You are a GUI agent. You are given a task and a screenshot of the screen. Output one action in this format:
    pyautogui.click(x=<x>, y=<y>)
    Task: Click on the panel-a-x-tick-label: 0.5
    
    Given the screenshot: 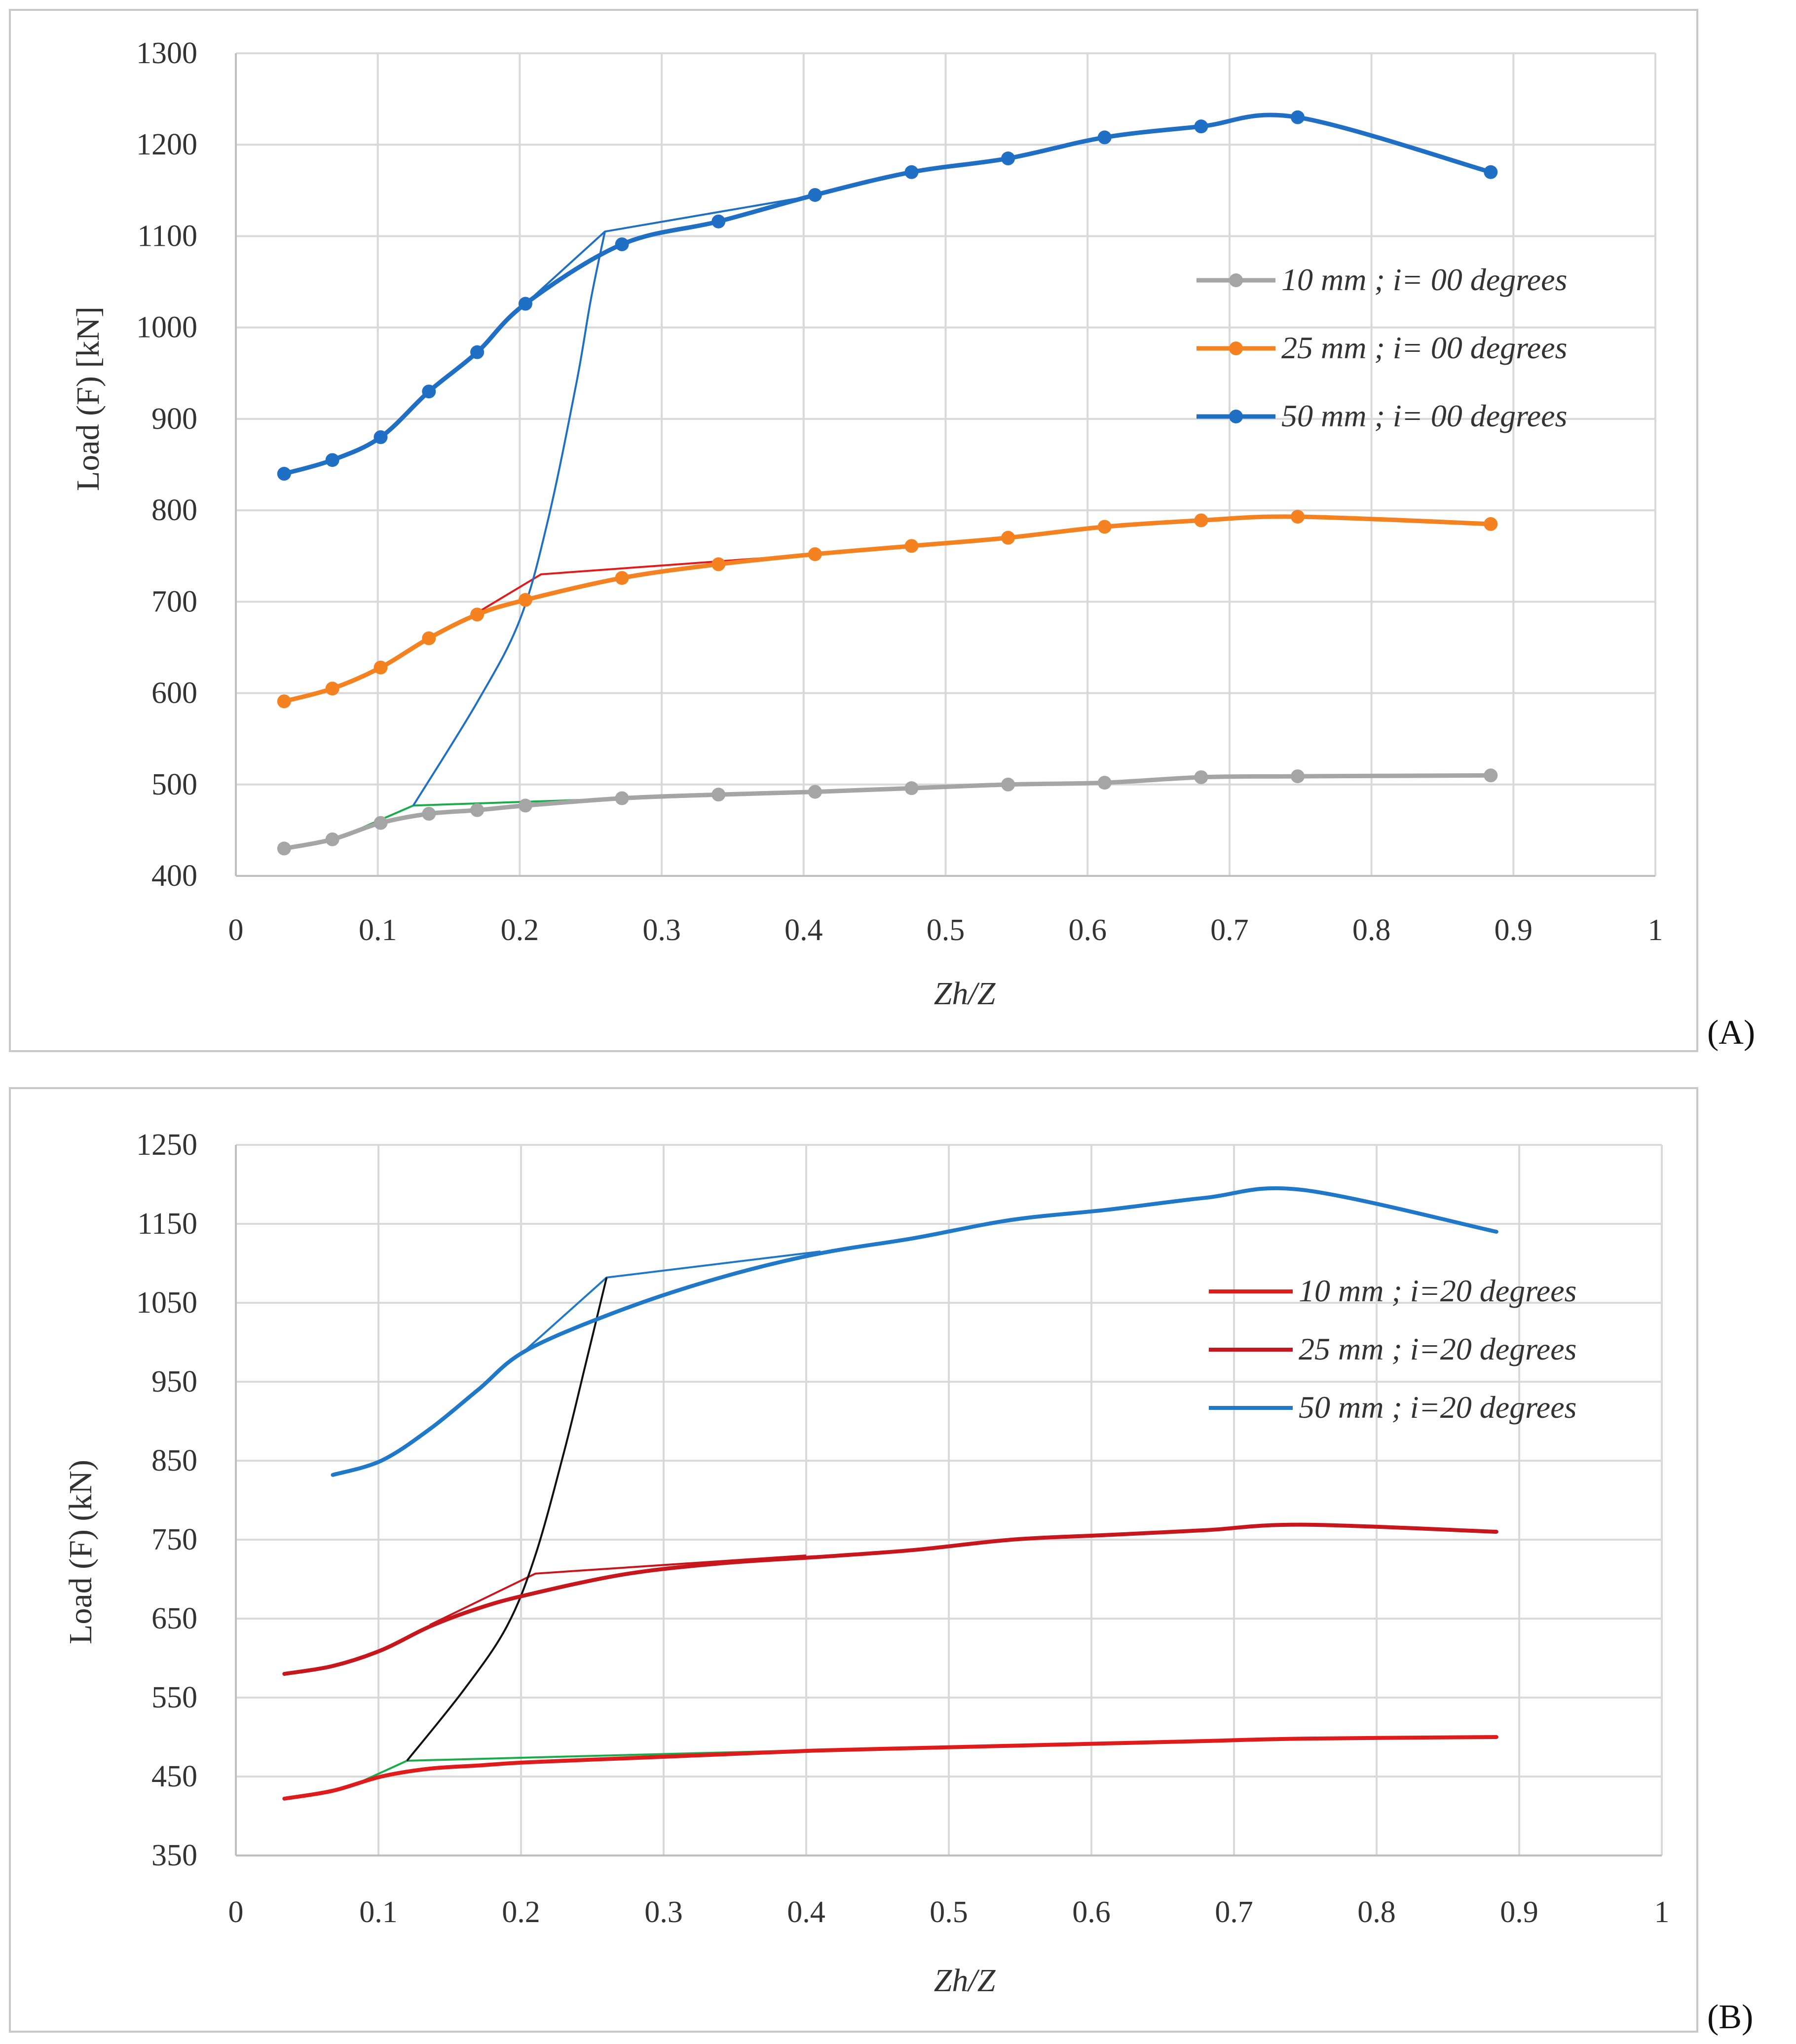 What is the action you would take?
    pyautogui.click(x=946, y=930)
    